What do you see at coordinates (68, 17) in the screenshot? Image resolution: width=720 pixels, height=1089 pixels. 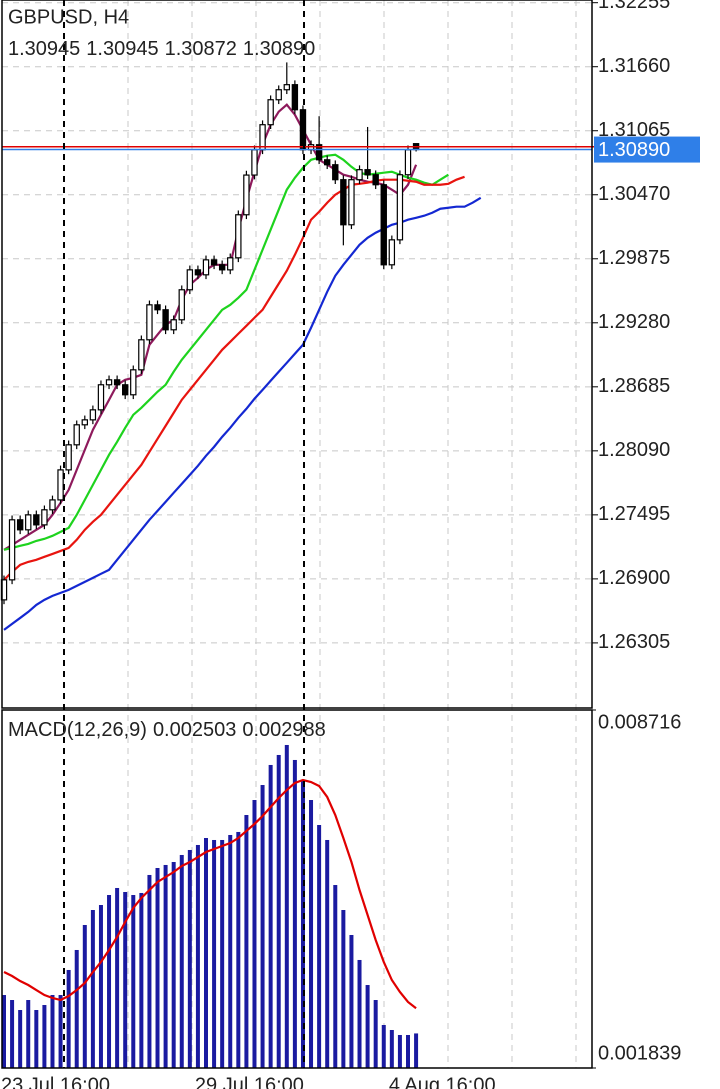 I see `chart-title: GBPUSD, H4` at bounding box center [68, 17].